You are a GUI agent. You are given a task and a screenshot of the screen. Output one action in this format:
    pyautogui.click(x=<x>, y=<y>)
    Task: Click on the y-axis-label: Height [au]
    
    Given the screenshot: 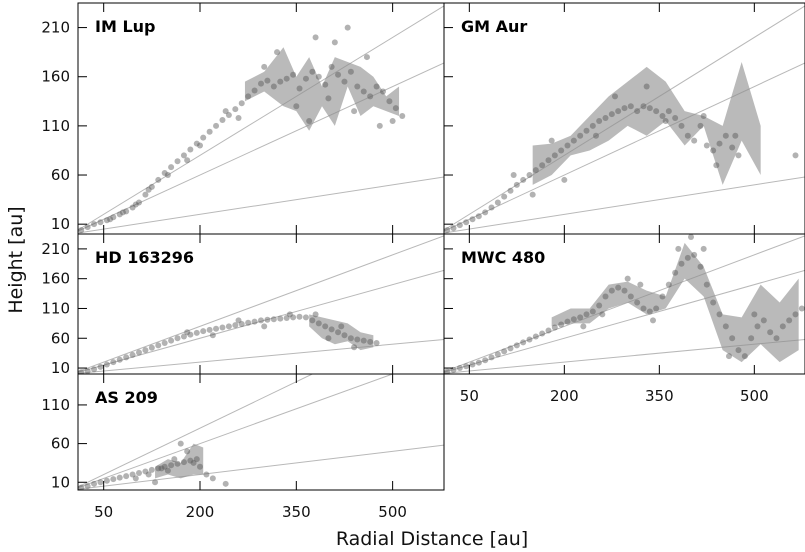 What is the action you would take?
    pyautogui.click(x=16, y=259)
    